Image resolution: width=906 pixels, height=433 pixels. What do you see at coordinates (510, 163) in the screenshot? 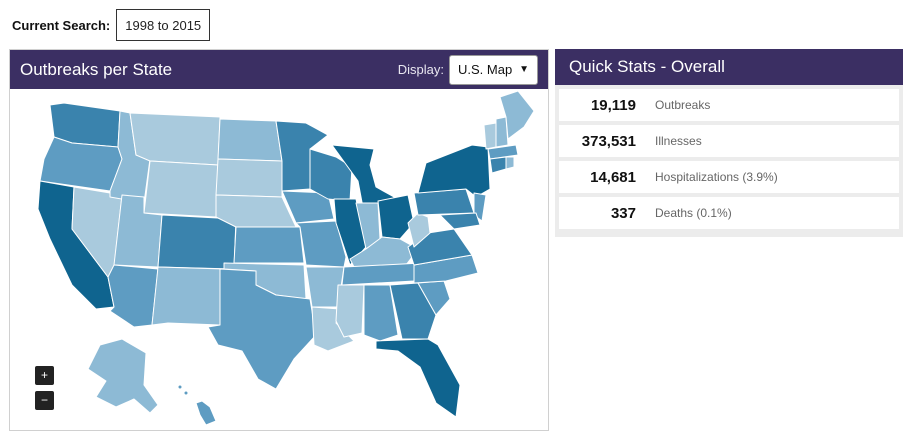
I see `state-rhode-island` at bounding box center [510, 163].